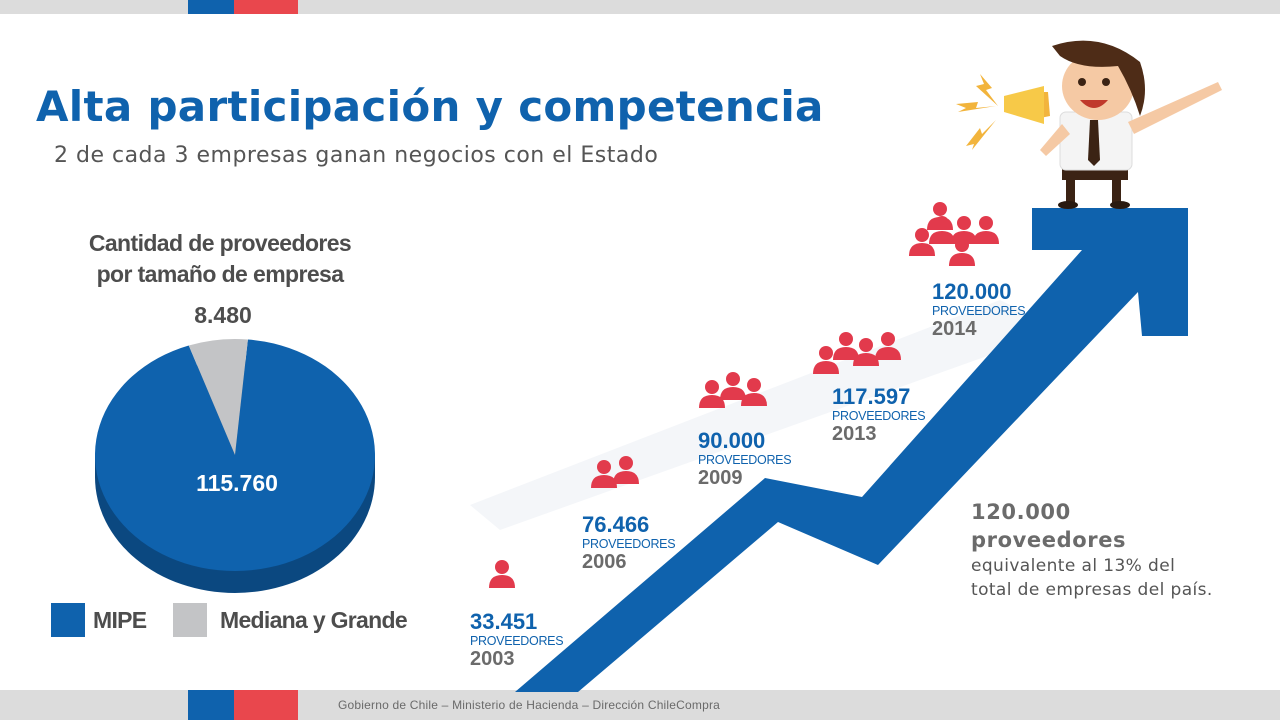 The height and width of the screenshot is (720, 1280). Describe the element at coordinates (1106, 82) in the screenshot. I see `man-eye-right` at that location.